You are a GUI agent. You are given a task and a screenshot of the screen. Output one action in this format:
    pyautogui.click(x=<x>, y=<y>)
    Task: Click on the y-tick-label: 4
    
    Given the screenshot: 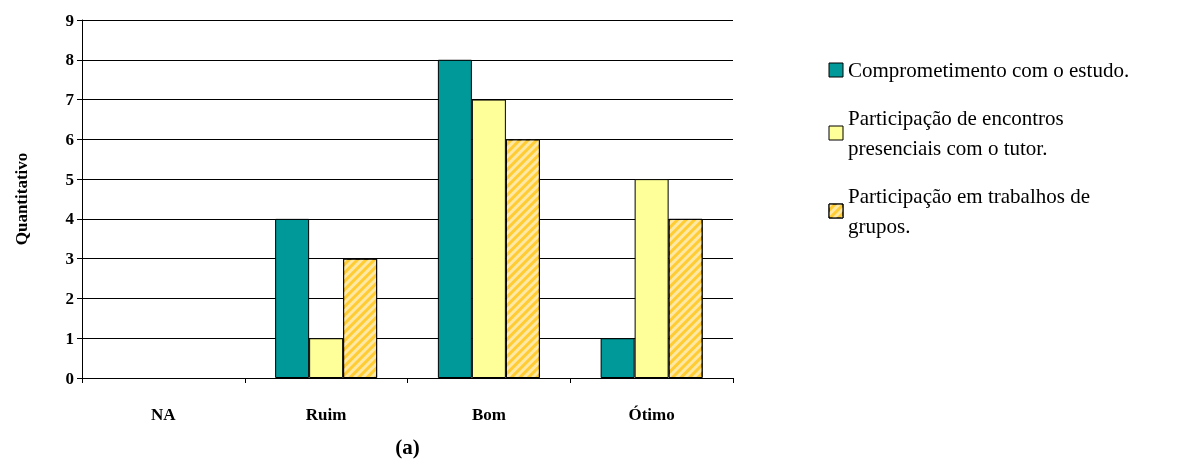 What is the action you would take?
    pyautogui.click(x=70, y=219)
    